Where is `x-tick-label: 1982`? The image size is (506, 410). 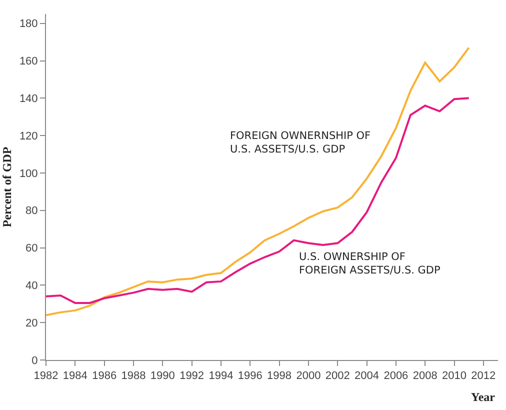 x-tick-label: 1982 is located at coordinates (46, 376).